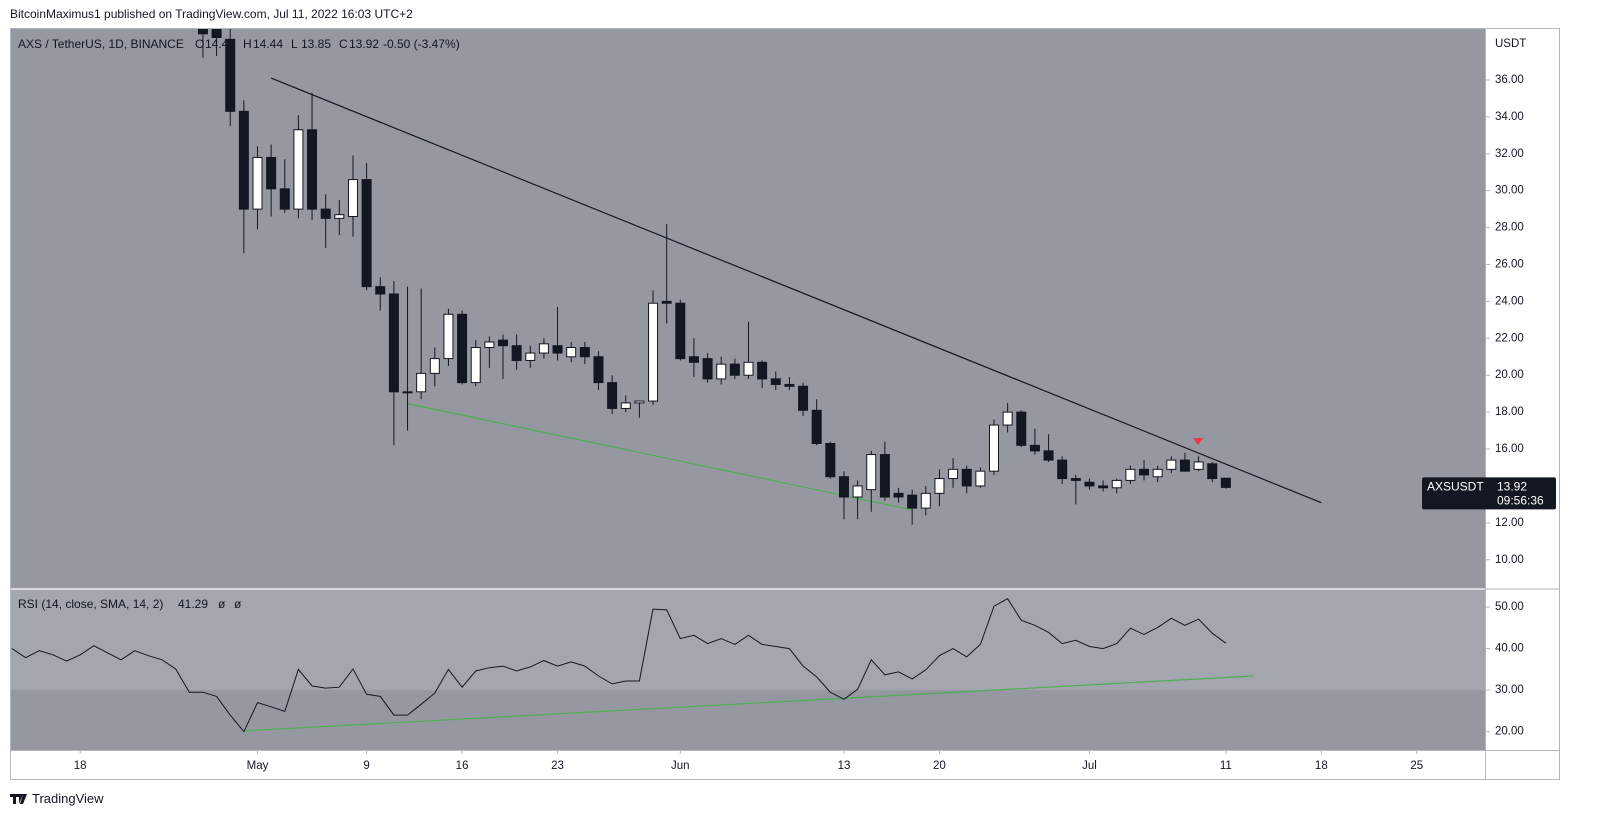 Image resolution: width=1603 pixels, height=836 pixels. I want to click on ohlc-label: H, so click(247, 44).